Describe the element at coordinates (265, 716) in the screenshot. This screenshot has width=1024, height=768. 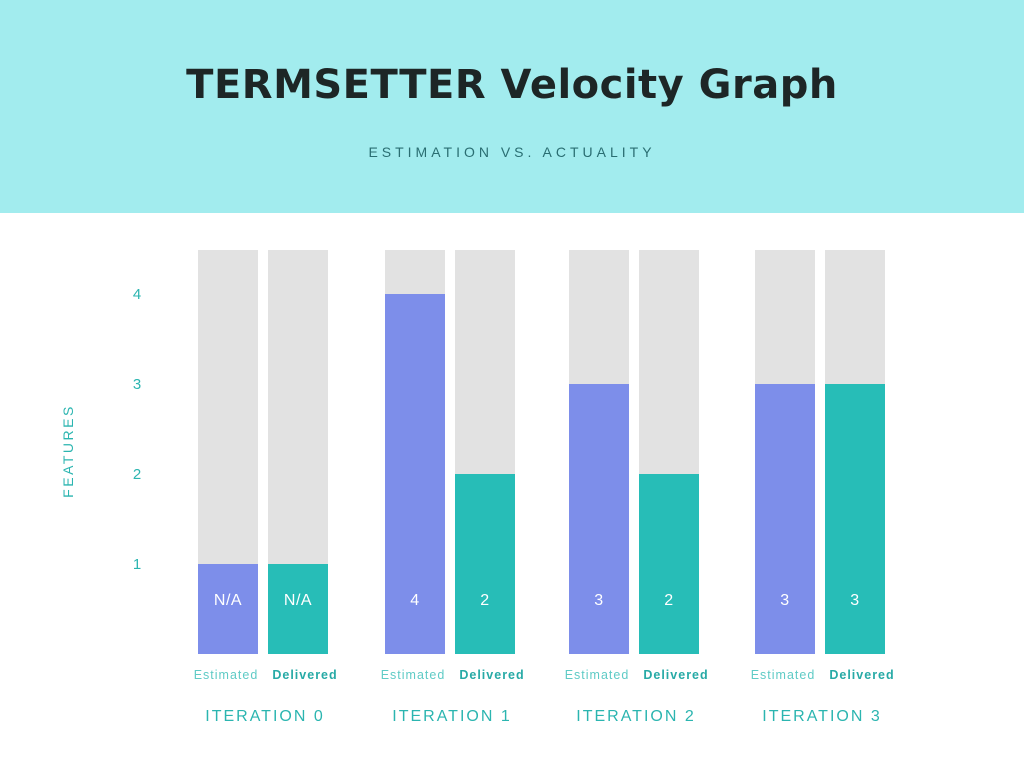
I see `category-label: ITERATION 0` at that location.